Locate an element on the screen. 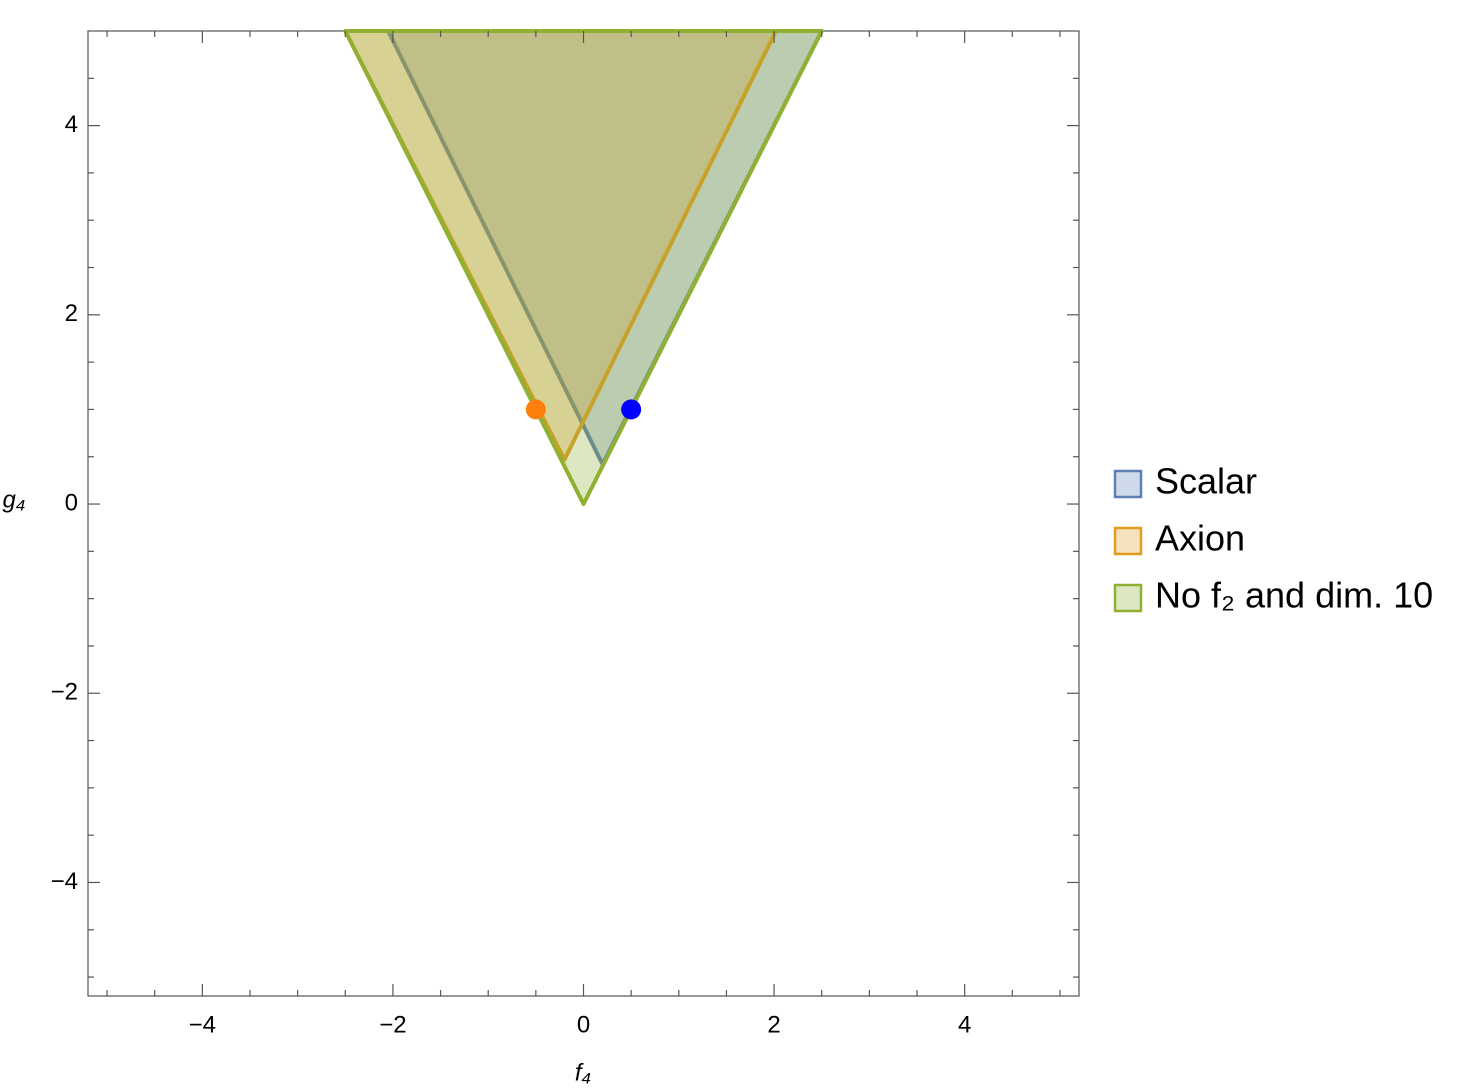 The width and height of the screenshot is (1475, 1092). y-tick-label: −2 is located at coordinates (64, 692).